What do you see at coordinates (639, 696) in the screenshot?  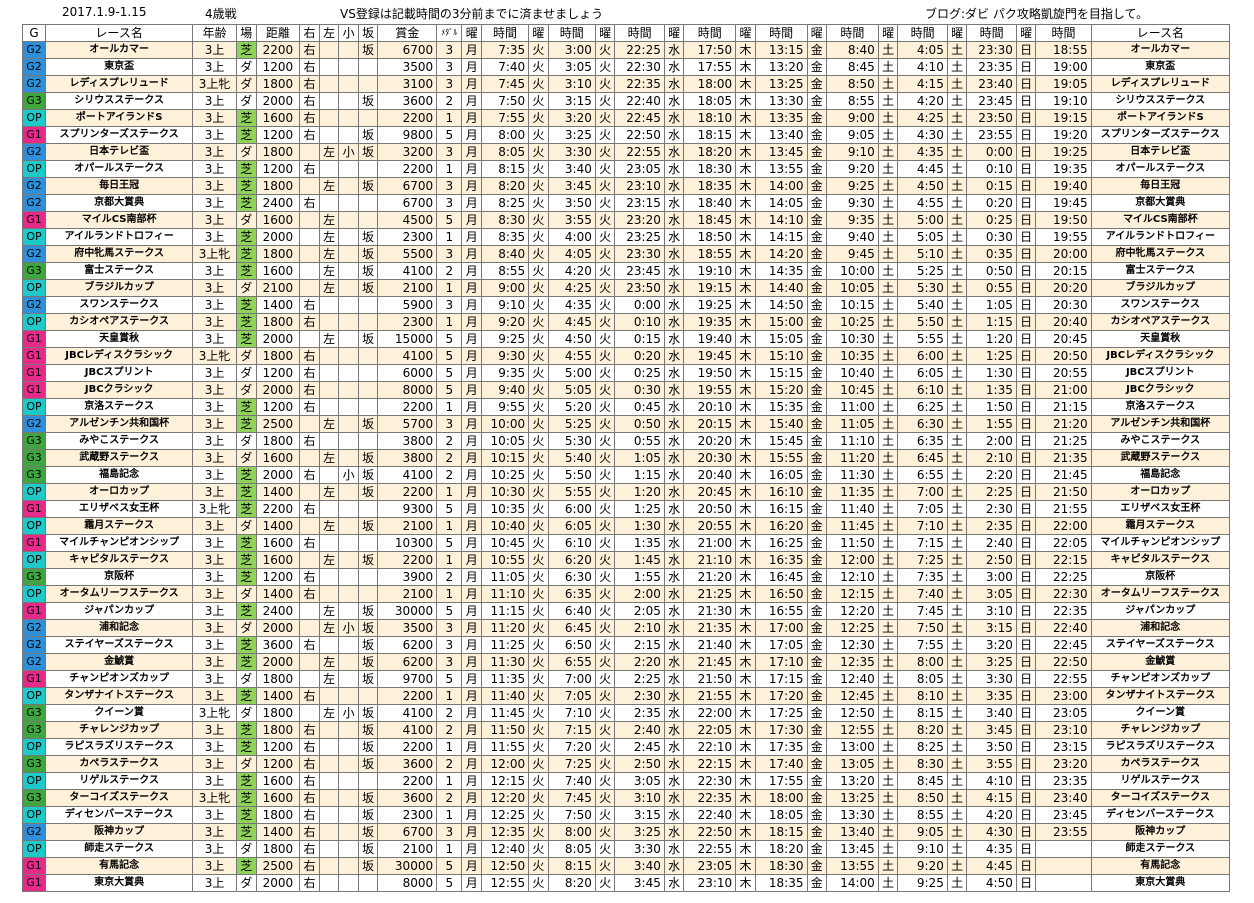 I see `time-cell: 2:30` at bounding box center [639, 696].